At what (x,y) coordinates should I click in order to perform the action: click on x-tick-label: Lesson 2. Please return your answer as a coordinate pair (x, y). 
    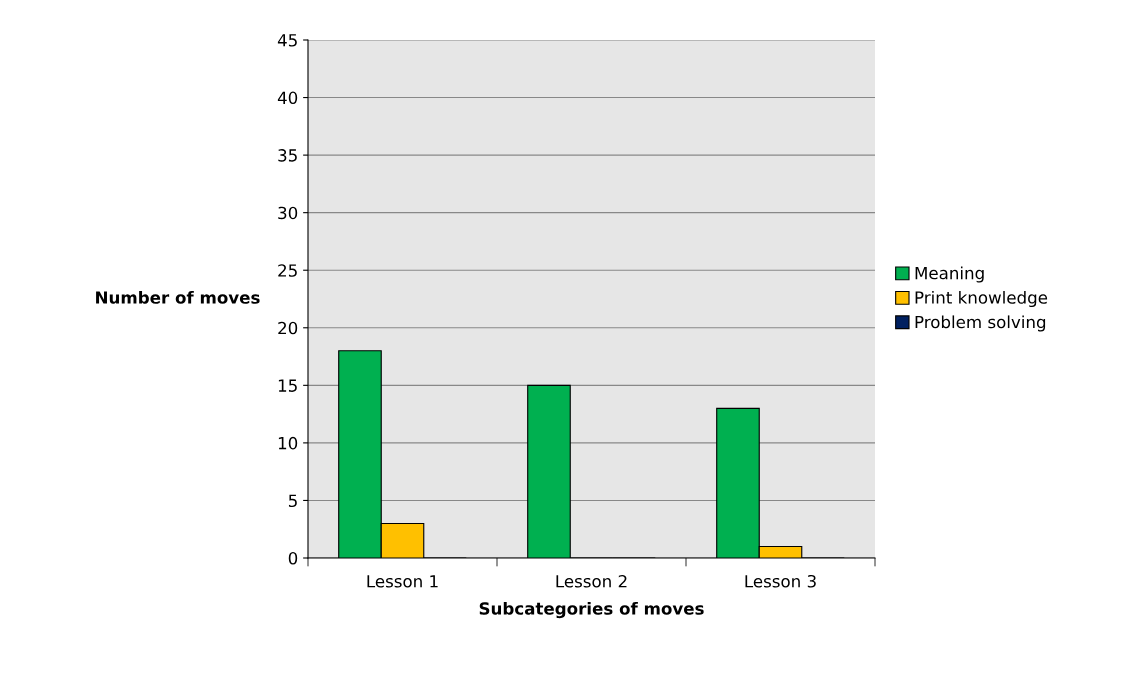
    Looking at the image, I should click on (591, 581).